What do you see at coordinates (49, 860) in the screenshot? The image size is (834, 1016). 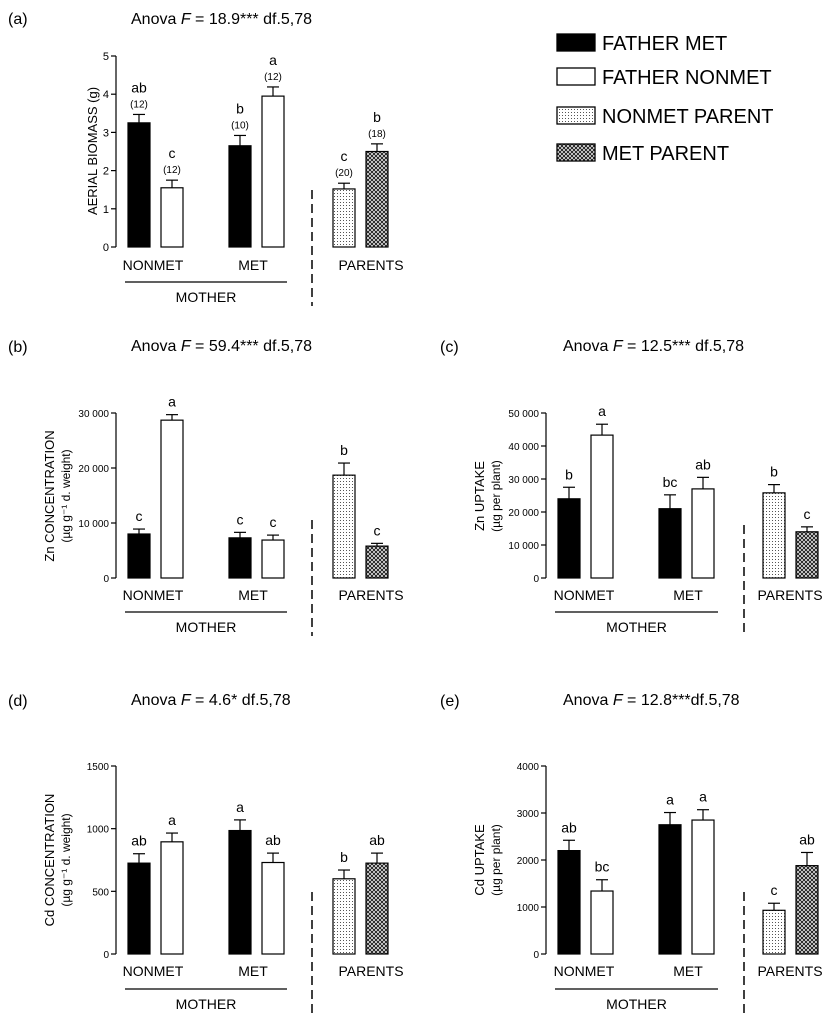 I see `y-axis-label-line: Cd CONCENTRATION` at bounding box center [49, 860].